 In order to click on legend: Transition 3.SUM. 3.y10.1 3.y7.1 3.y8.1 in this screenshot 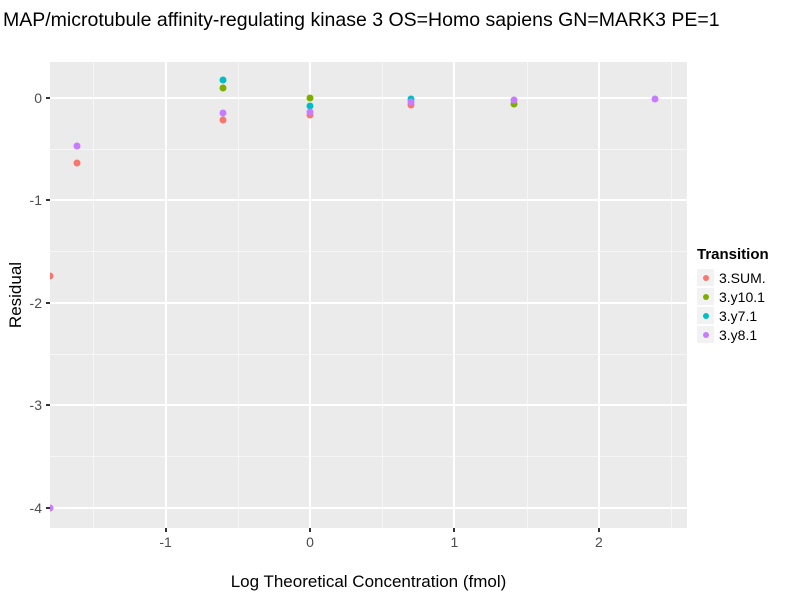, I will do `click(733, 295)`.